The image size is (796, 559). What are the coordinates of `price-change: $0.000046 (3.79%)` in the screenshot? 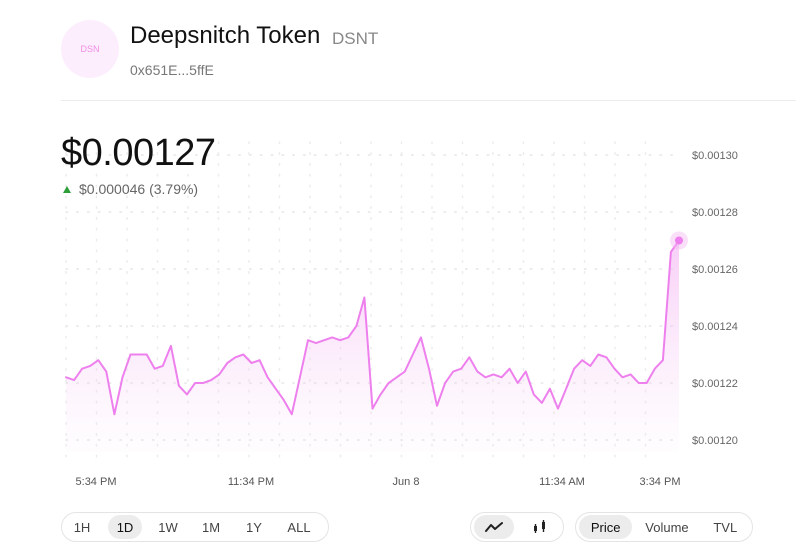 It's located at (130, 189).